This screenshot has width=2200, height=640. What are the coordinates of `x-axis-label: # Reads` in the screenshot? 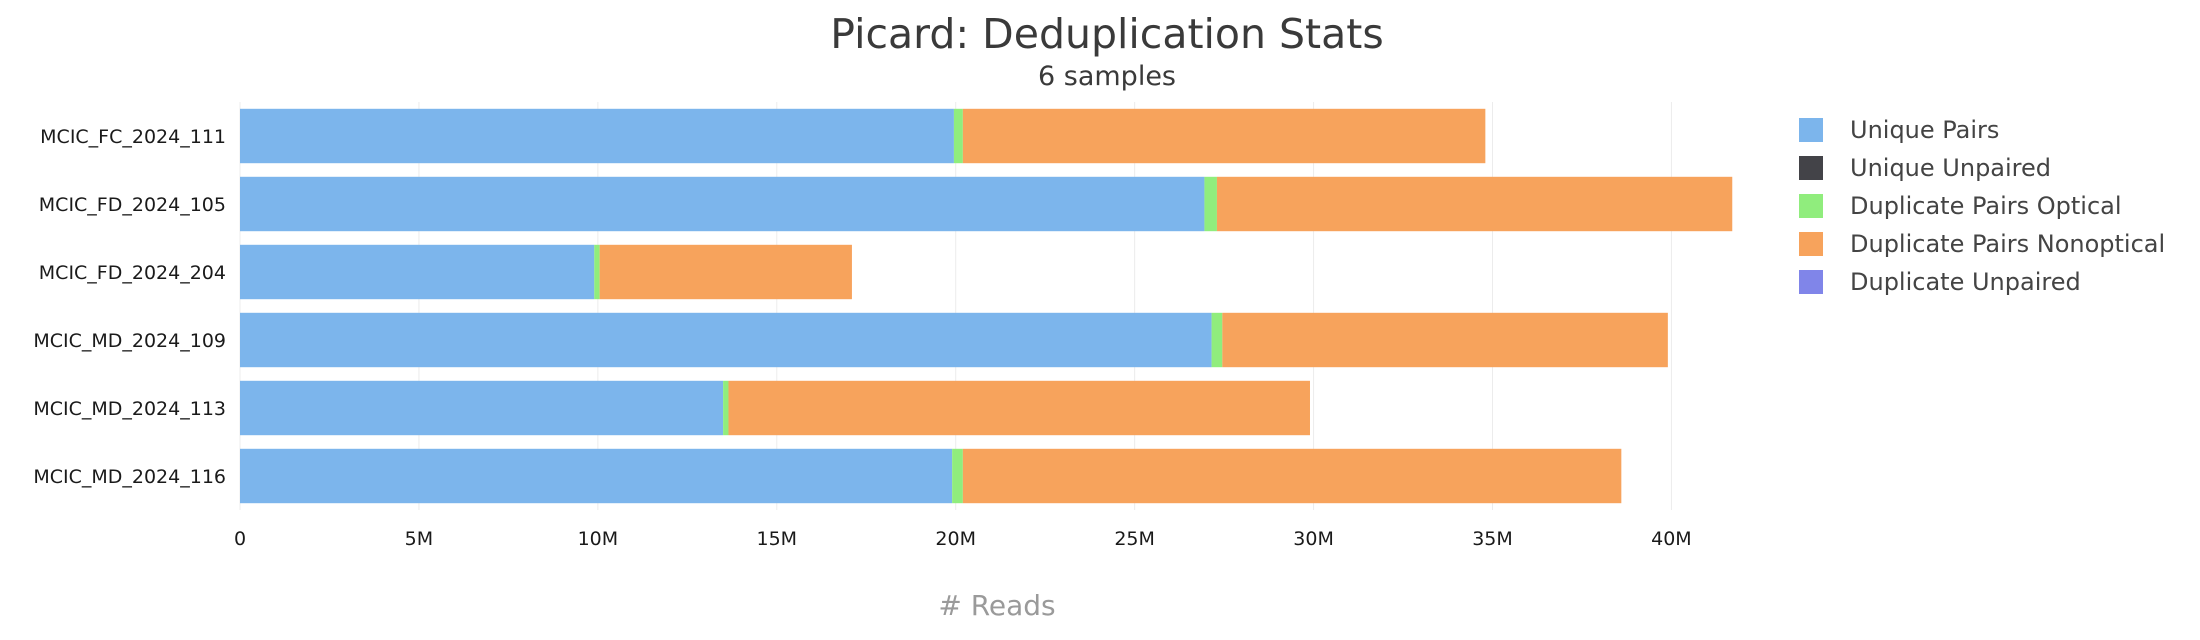 It's located at (996, 605).